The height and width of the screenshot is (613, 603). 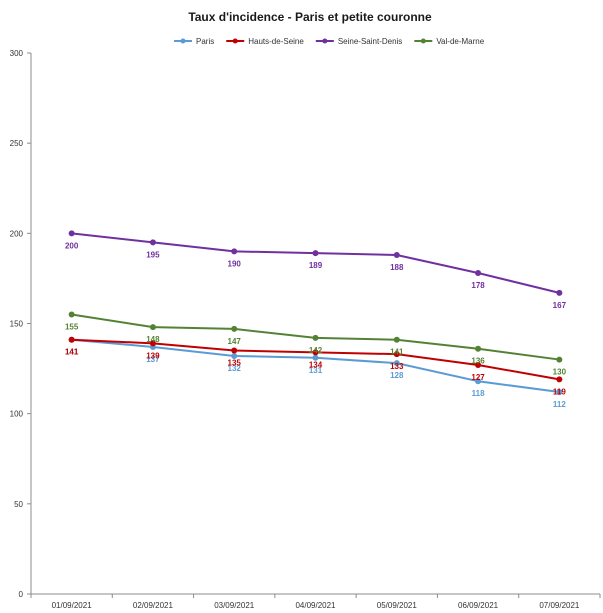 What do you see at coordinates (397, 605) in the screenshot?
I see `x-tick-label: 05/09/2021` at bounding box center [397, 605].